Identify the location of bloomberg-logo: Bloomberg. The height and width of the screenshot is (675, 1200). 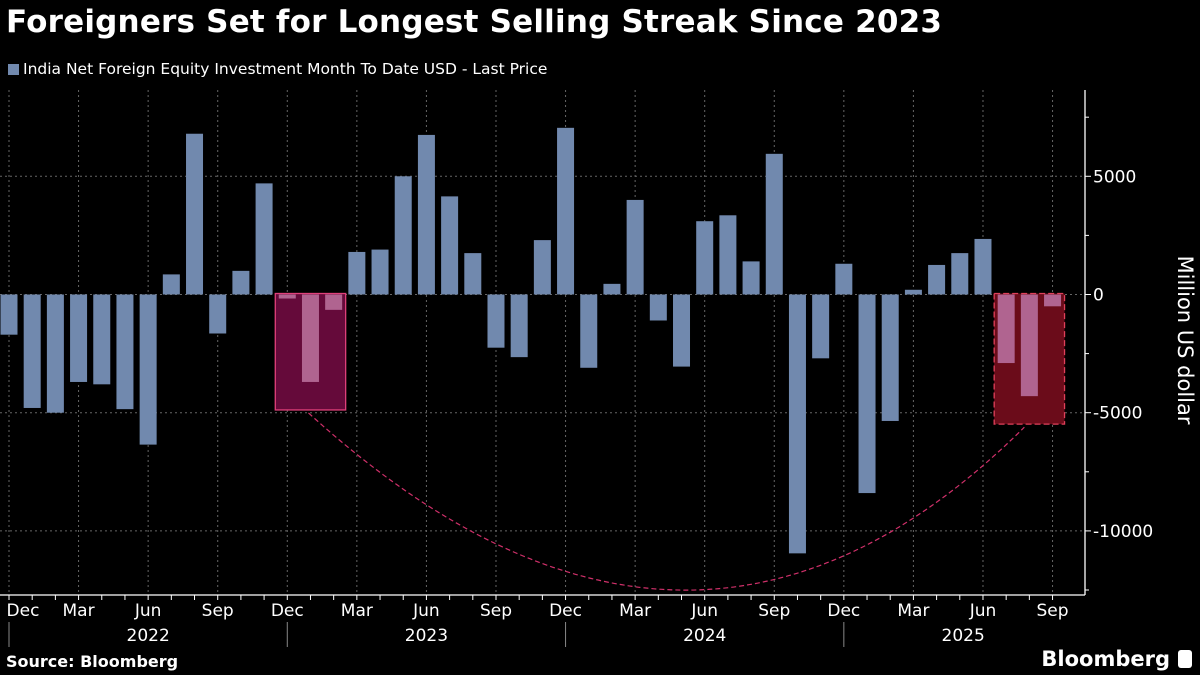
(1116, 659).